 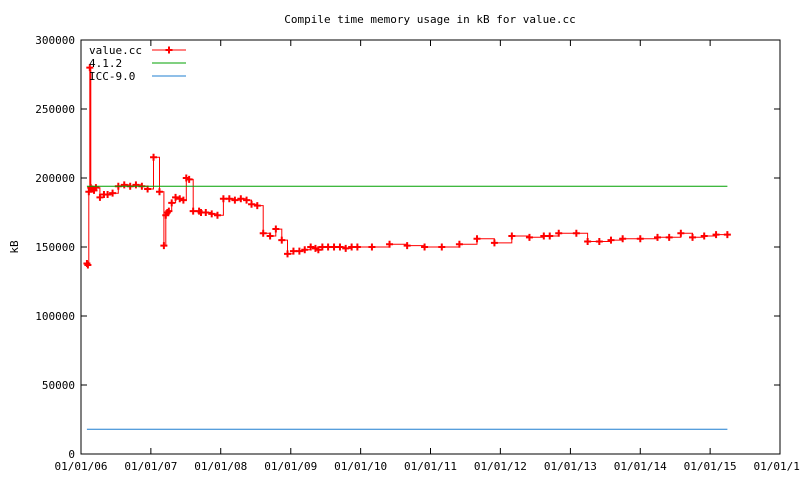 I want to click on x-tick-label: 01/01/12, so click(x=500, y=466).